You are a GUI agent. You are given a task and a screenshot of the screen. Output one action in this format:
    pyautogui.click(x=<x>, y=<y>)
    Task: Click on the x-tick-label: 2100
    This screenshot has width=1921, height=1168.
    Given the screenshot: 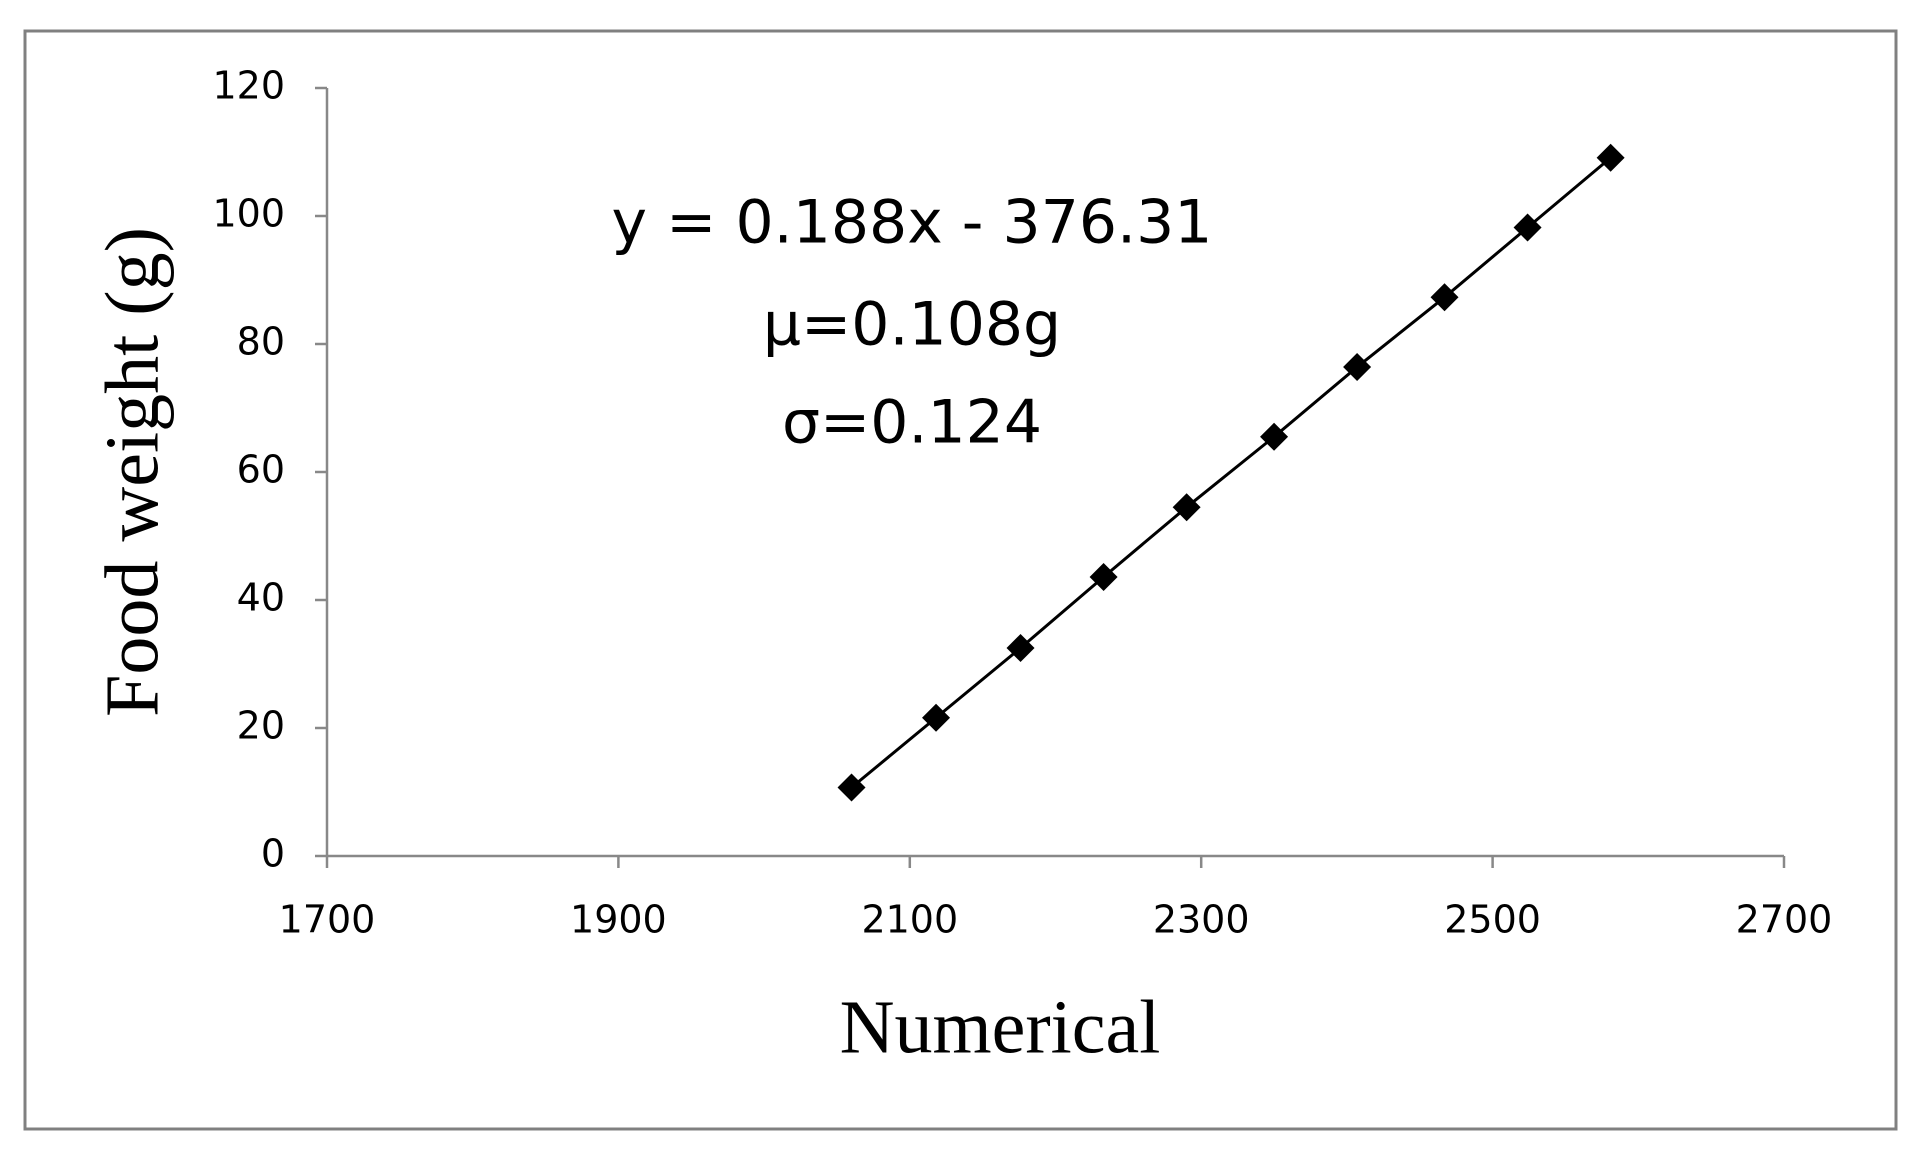 What is the action you would take?
    pyautogui.click(x=909, y=920)
    